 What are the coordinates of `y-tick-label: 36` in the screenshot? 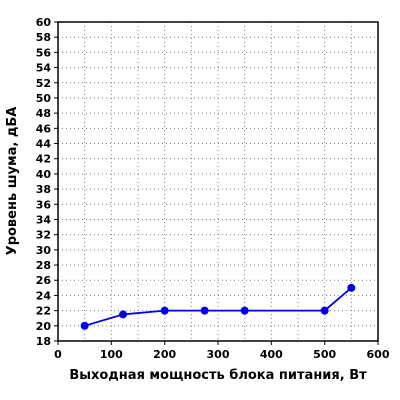 It's located at (44, 204).